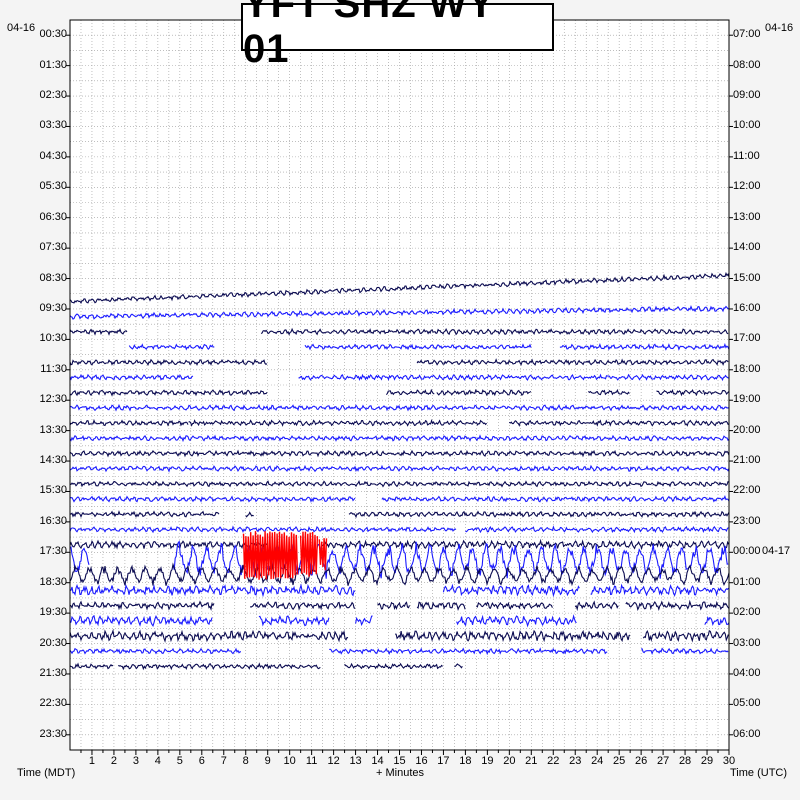 The height and width of the screenshot is (800, 800). I want to click on x-tick-label: 19, so click(487, 761).